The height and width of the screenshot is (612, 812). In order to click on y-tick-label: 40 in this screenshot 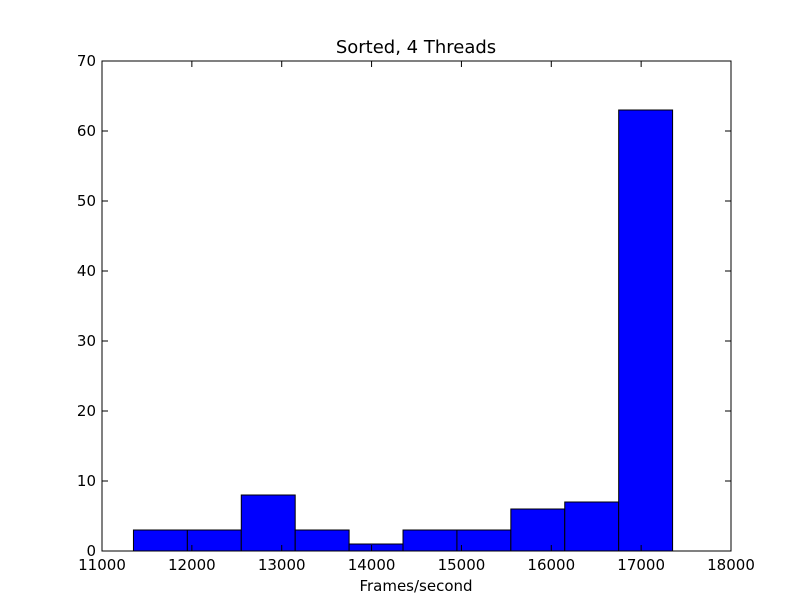, I will do `click(86, 271)`.